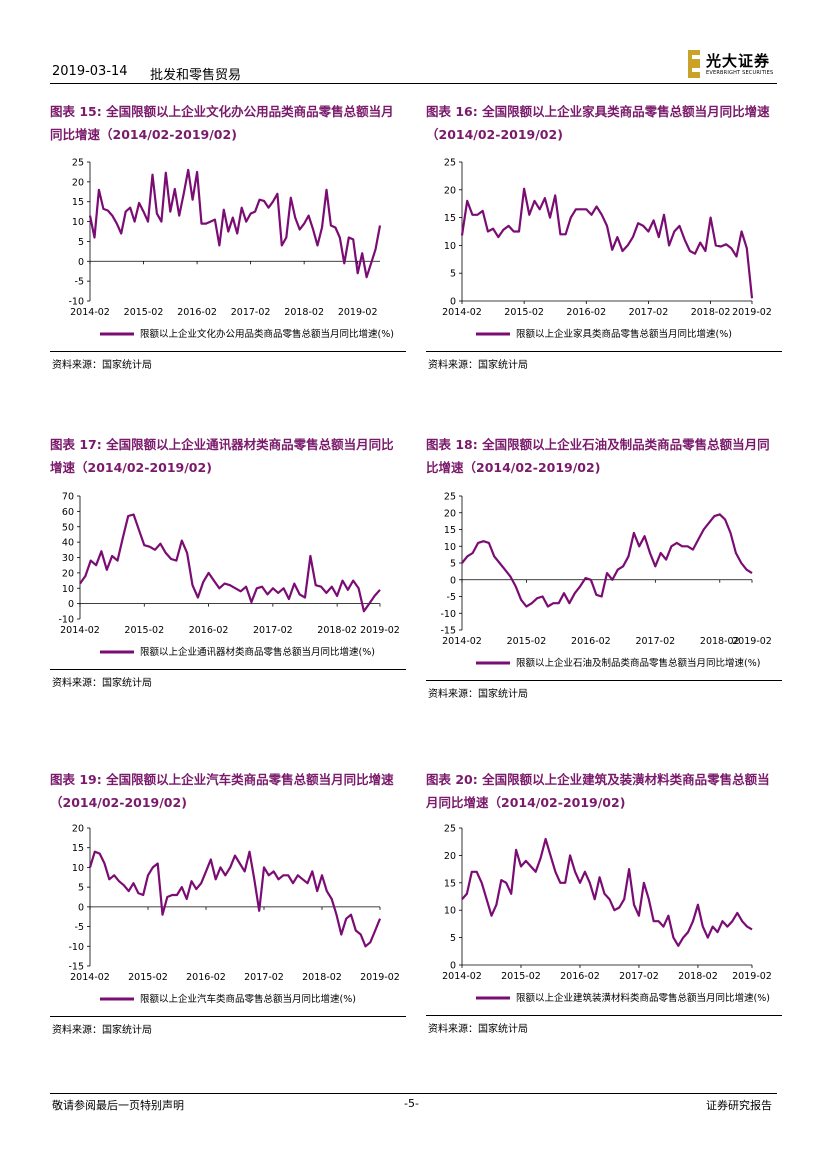  I want to click on header-divider, so click(413, 83).